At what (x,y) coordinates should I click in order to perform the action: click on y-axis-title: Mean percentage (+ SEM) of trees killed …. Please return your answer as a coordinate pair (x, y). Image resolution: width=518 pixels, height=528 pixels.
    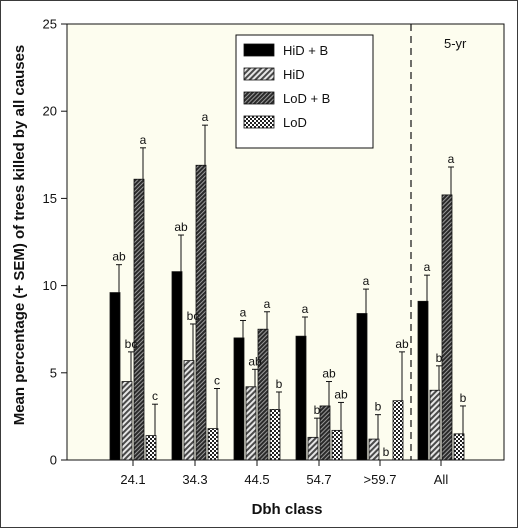
    Looking at the image, I should click on (19, 235).